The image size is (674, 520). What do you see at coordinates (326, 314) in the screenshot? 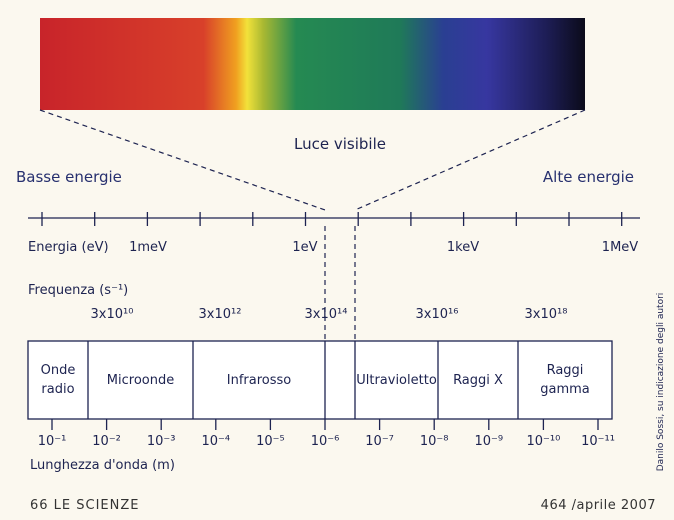
I see `frequency-tick-label: 3x10¹⁴` at bounding box center [326, 314].